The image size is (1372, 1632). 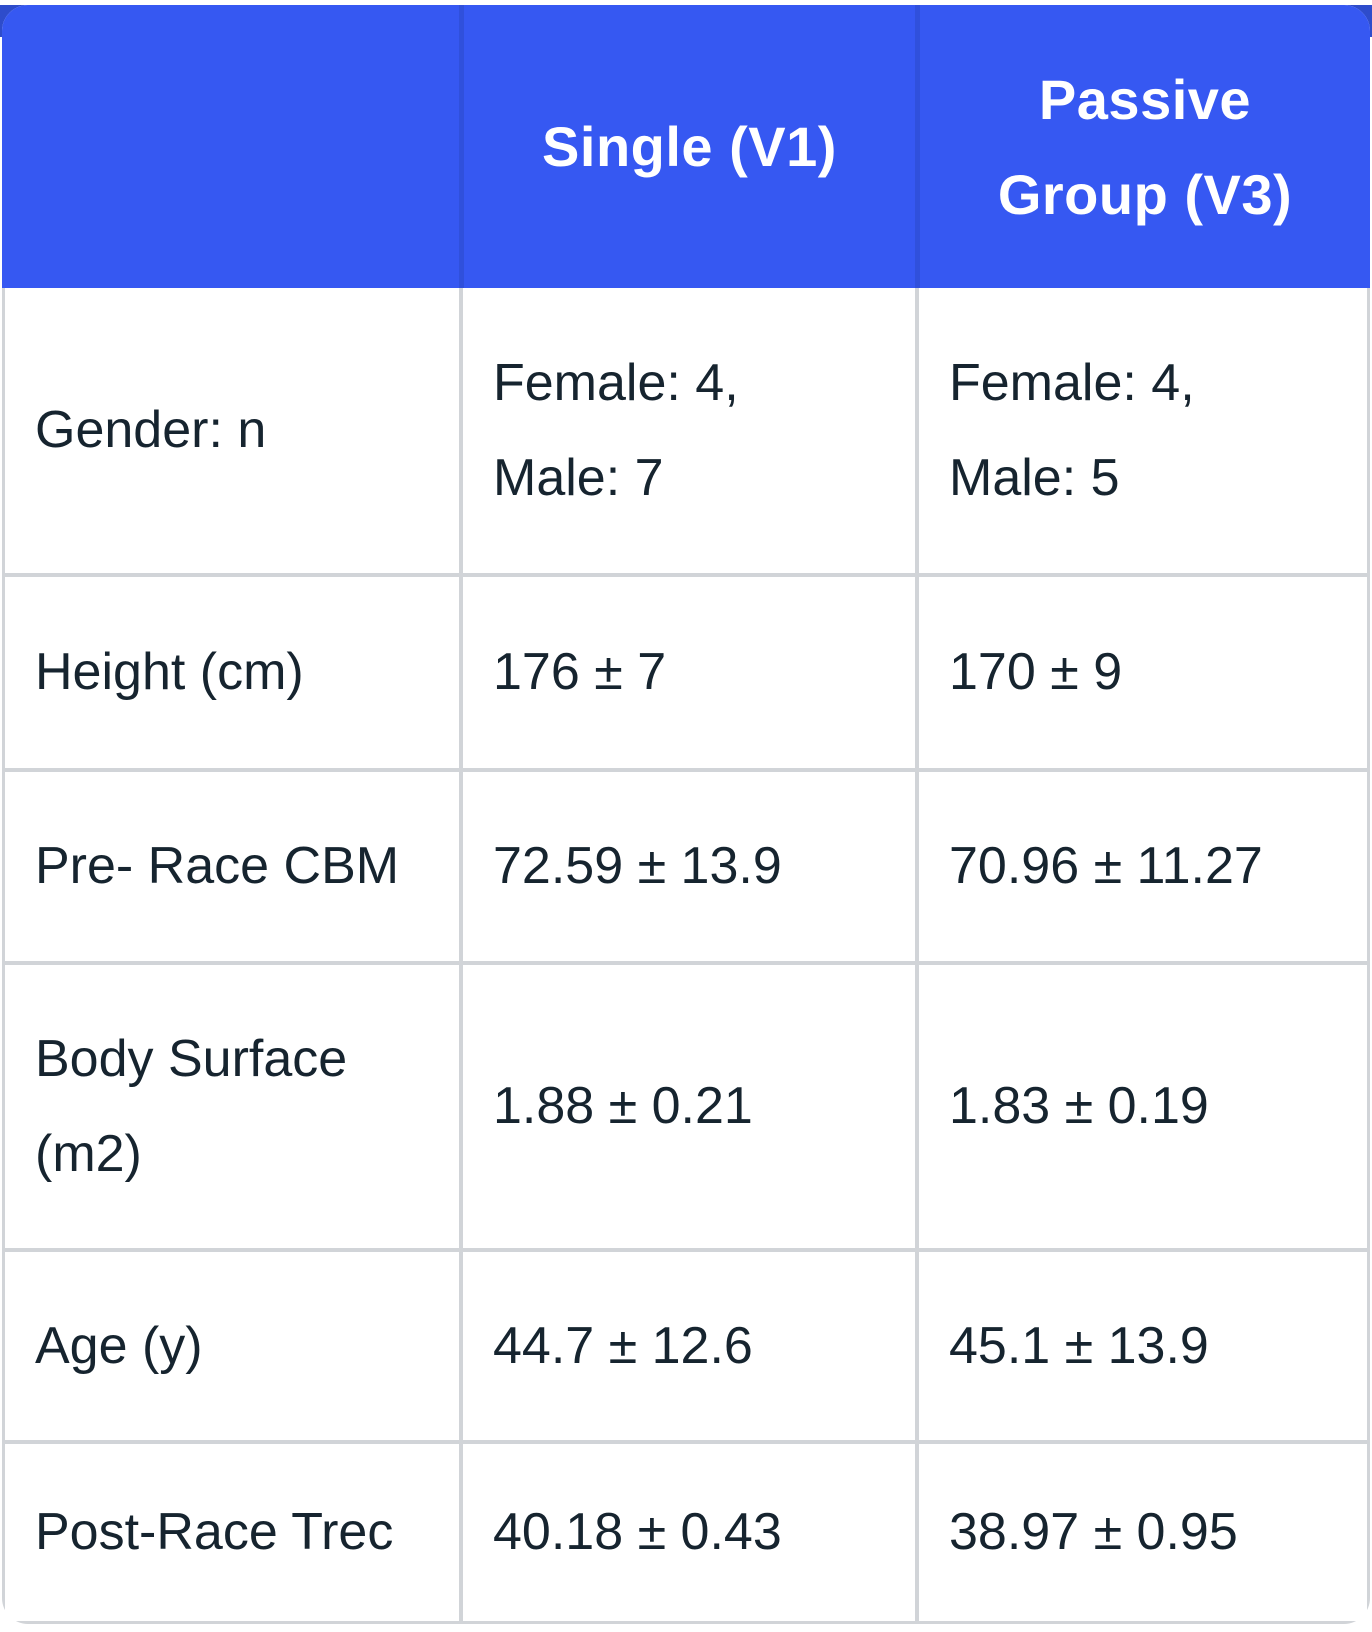 I want to click on column-header-passive-group-v3: Passive Group (V3), so click(x=1142, y=146).